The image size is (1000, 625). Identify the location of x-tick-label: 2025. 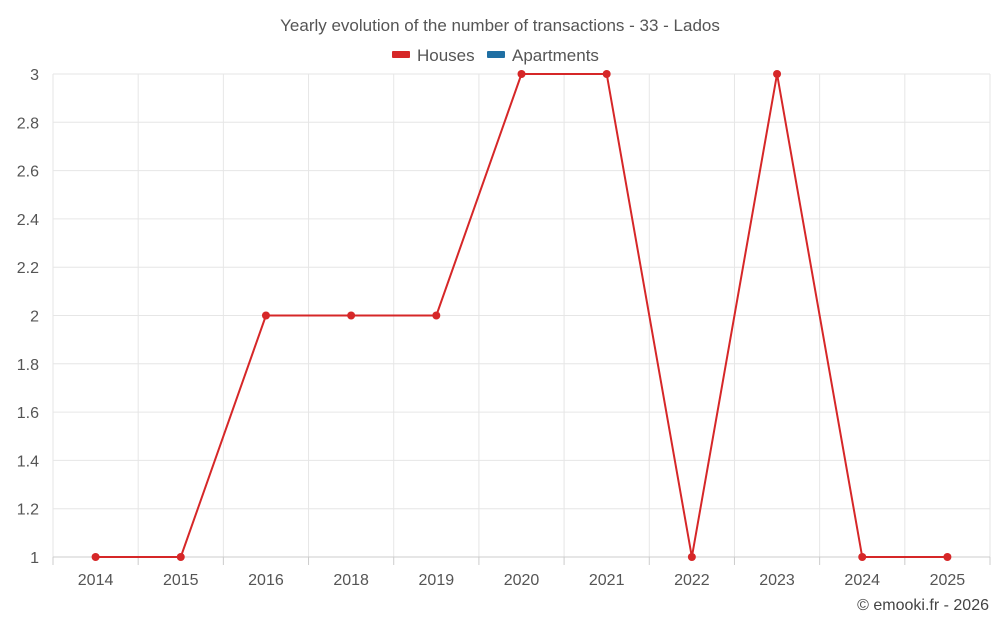
(948, 580).